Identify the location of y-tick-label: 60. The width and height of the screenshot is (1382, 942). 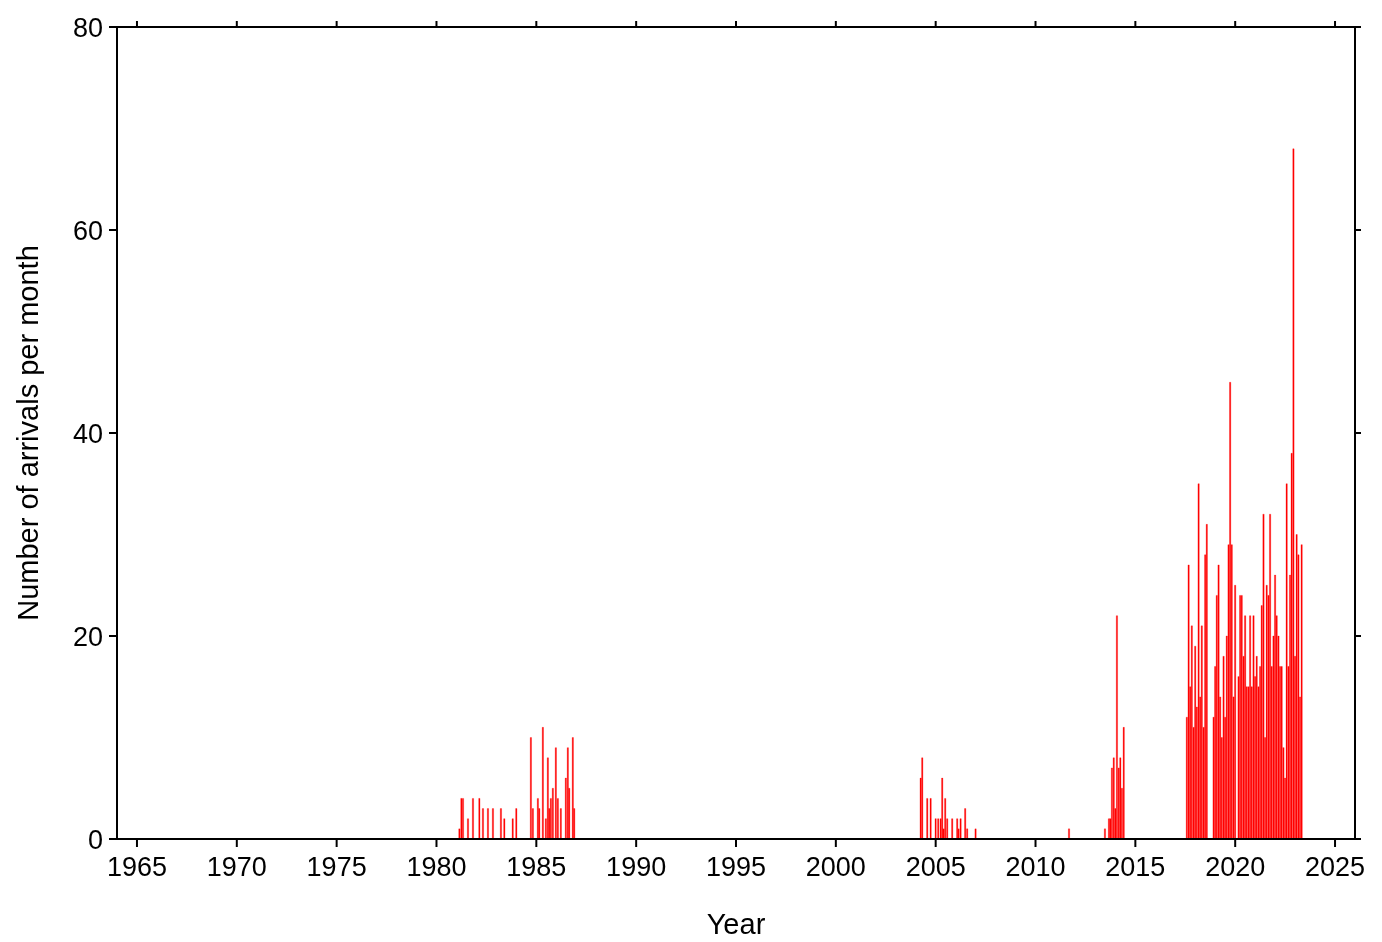
(87, 230).